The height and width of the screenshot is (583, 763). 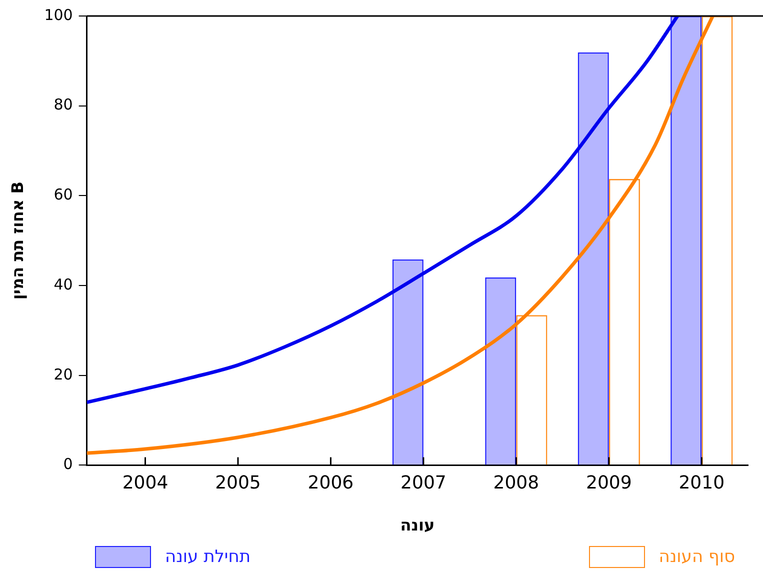 I want to click on legend-label: תחילת עונה, so click(x=208, y=557).